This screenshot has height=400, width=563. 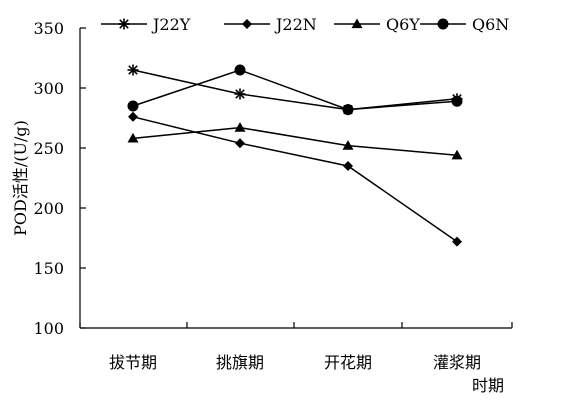 I want to click on x-tick-label: 挑旗期, so click(x=240, y=362).